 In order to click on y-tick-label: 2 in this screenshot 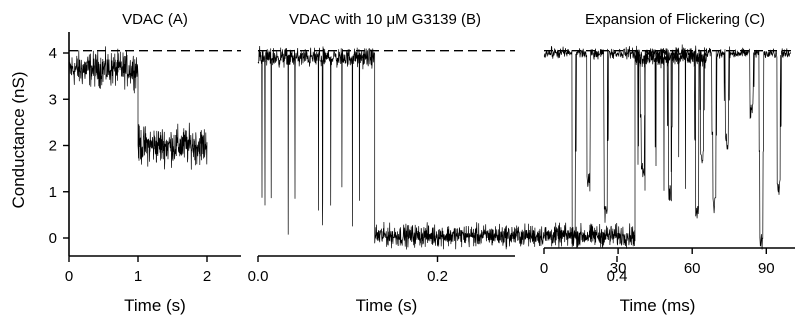, I will do `click(53, 146)`.